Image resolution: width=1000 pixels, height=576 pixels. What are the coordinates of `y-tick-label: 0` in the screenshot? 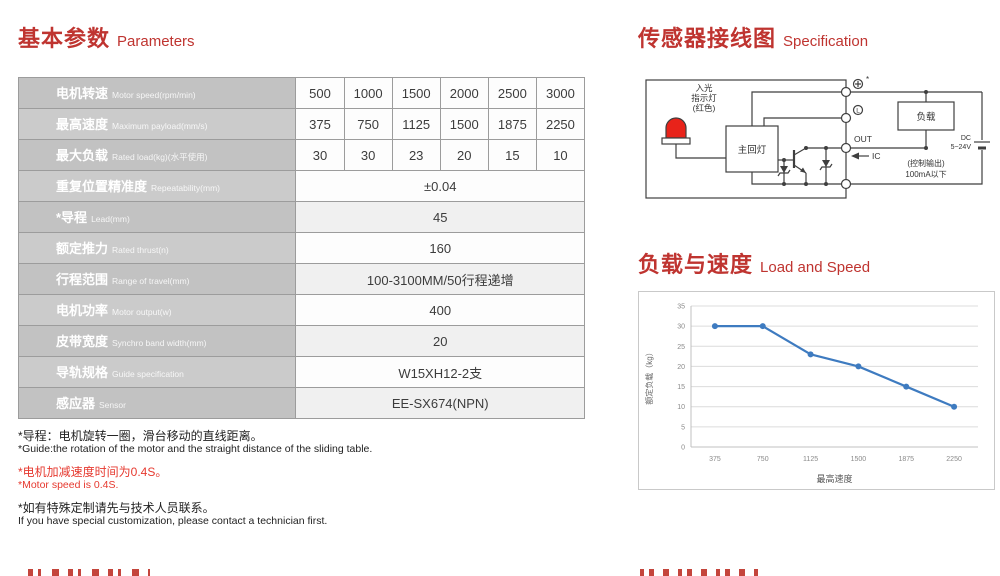 It's located at (683, 448).